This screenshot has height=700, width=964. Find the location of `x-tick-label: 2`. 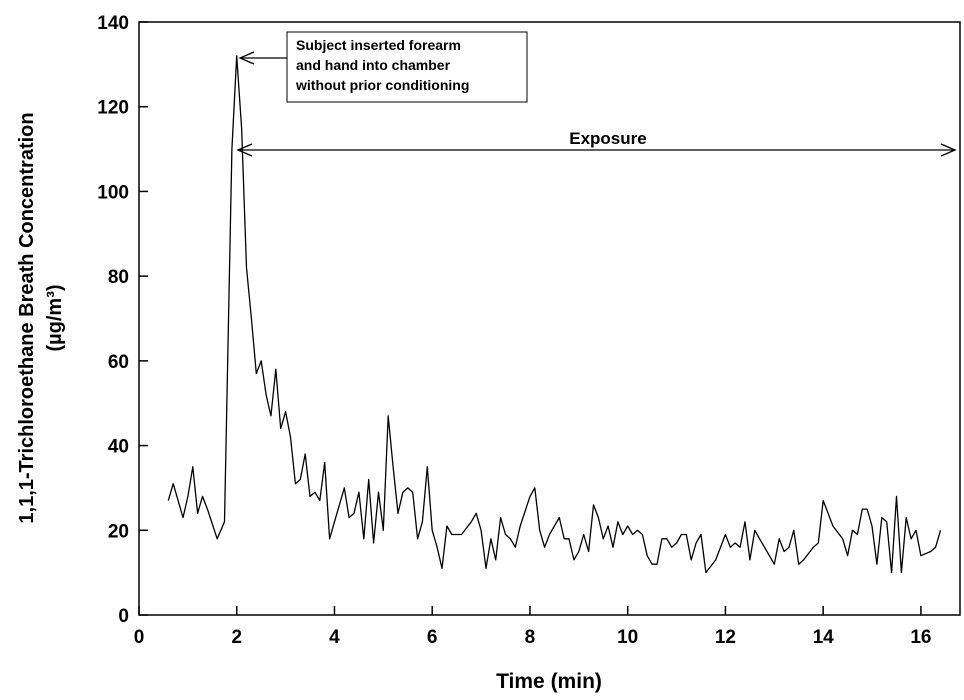

x-tick-label: 2 is located at coordinates (236, 637).